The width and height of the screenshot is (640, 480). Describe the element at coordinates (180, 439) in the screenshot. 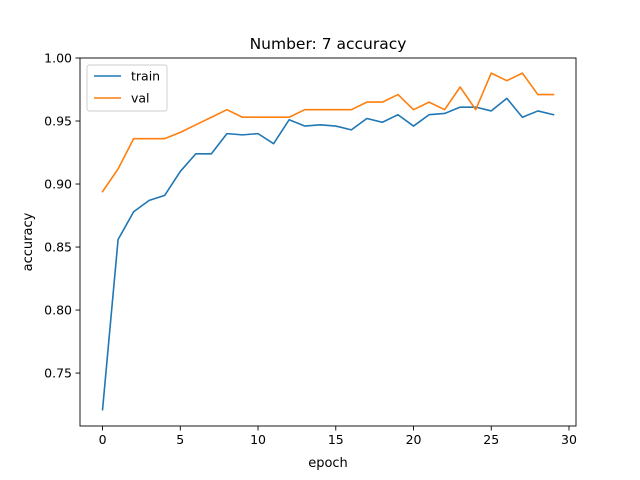

I see `x-tick-label: 5` at that location.